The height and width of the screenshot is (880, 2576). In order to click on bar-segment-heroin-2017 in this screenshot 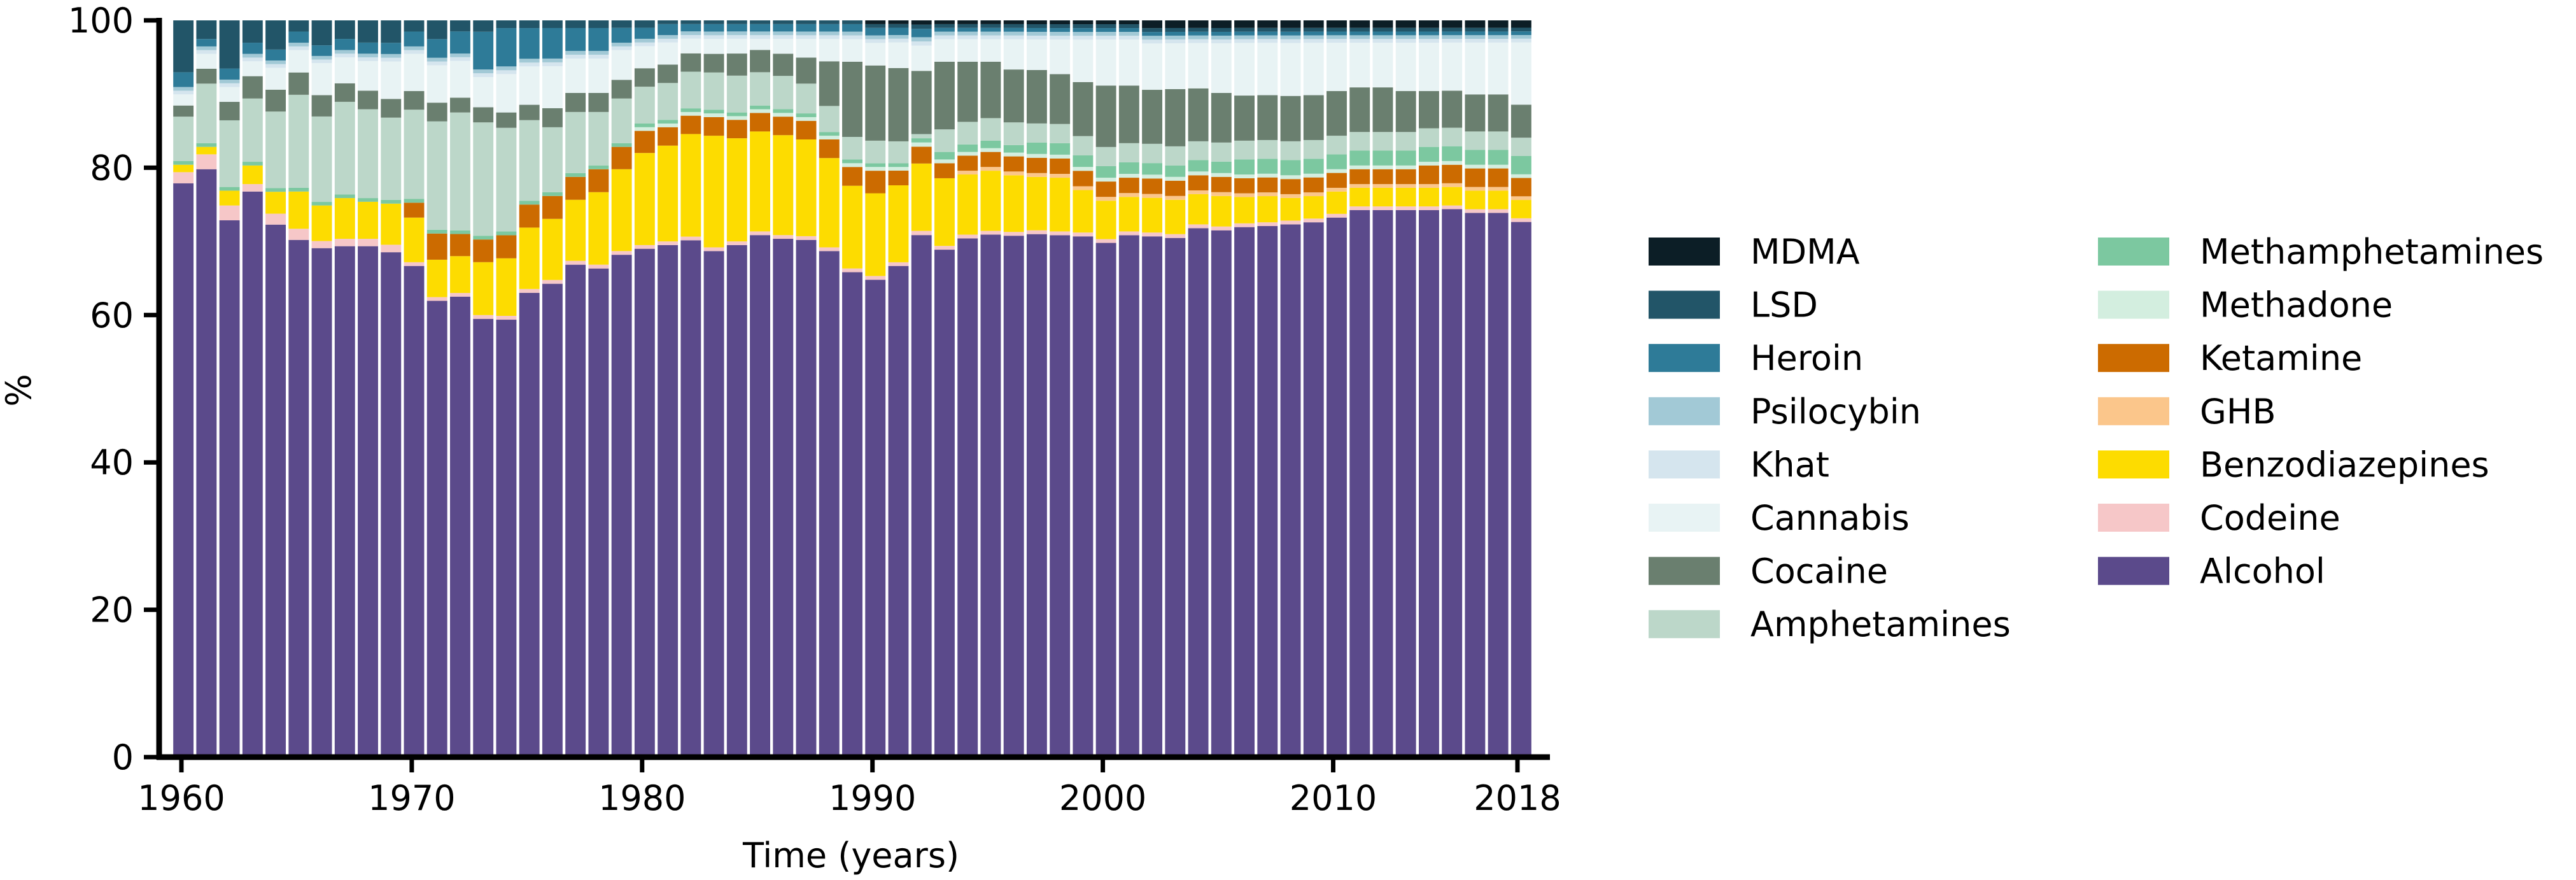, I will do `click(1499, 33)`.